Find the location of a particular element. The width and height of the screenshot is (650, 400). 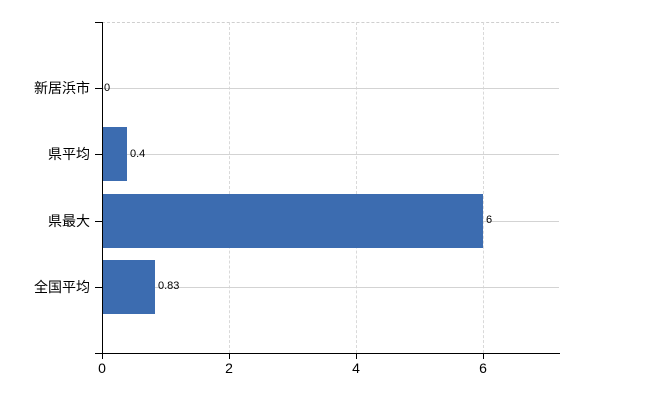

x-axis-line is located at coordinates (327, 353).